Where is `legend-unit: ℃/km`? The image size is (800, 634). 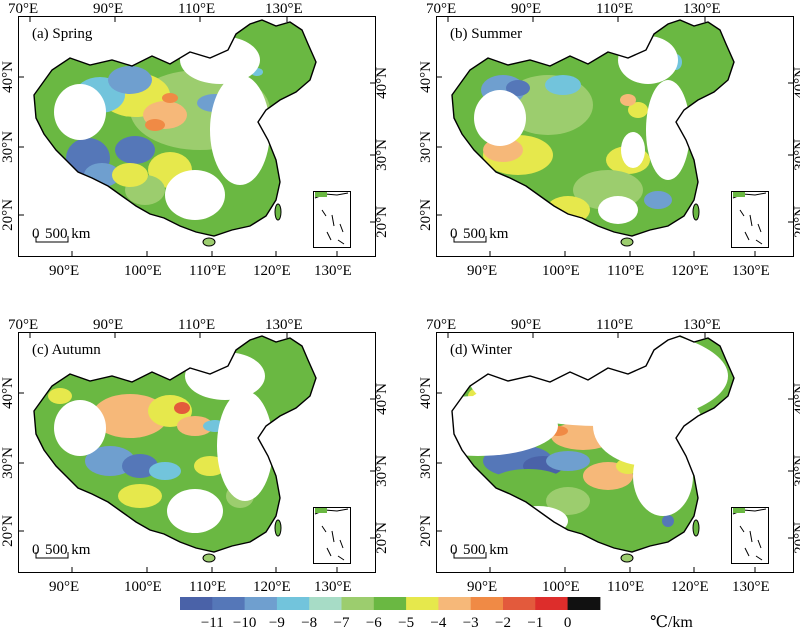
legend-unit: ℃/km is located at coordinates (671, 621).